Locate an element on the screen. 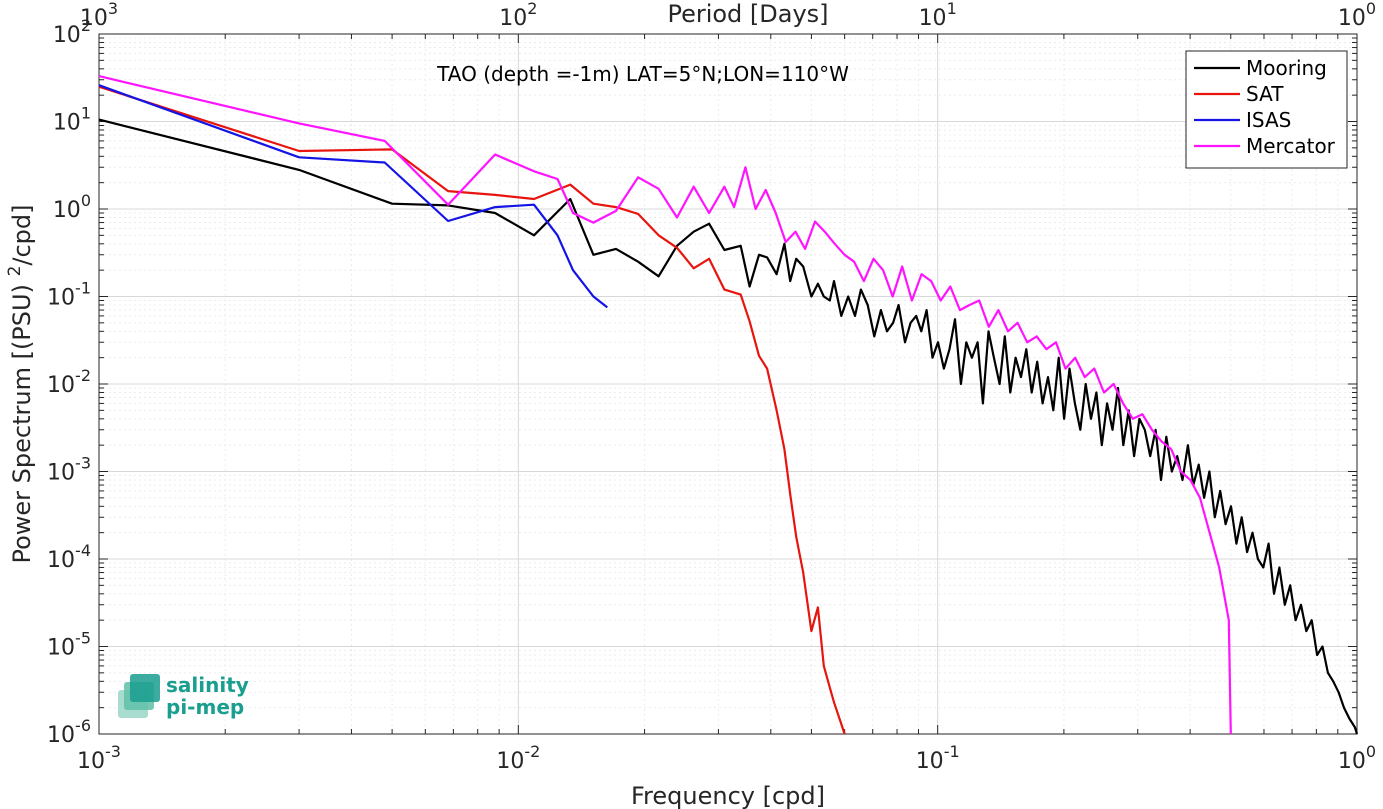 This screenshot has height=809, width=1383. x-axis-title: Frequency [cpd] is located at coordinates (728, 795).